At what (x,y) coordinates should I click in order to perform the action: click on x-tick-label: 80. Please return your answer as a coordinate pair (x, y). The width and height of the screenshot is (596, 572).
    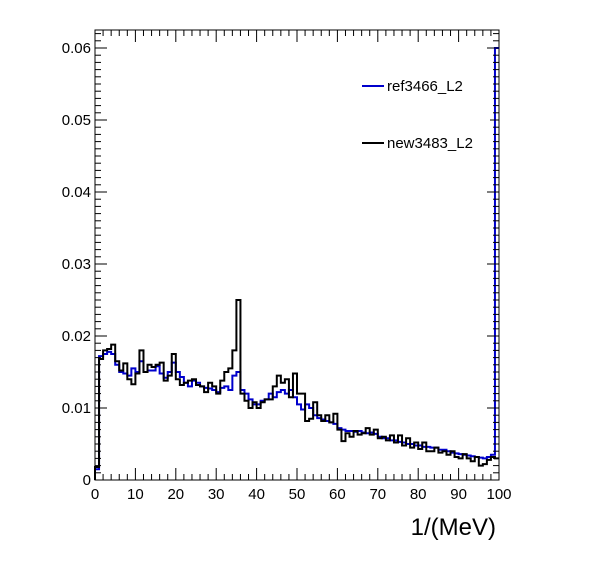
    Looking at the image, I should click on (418, 494).